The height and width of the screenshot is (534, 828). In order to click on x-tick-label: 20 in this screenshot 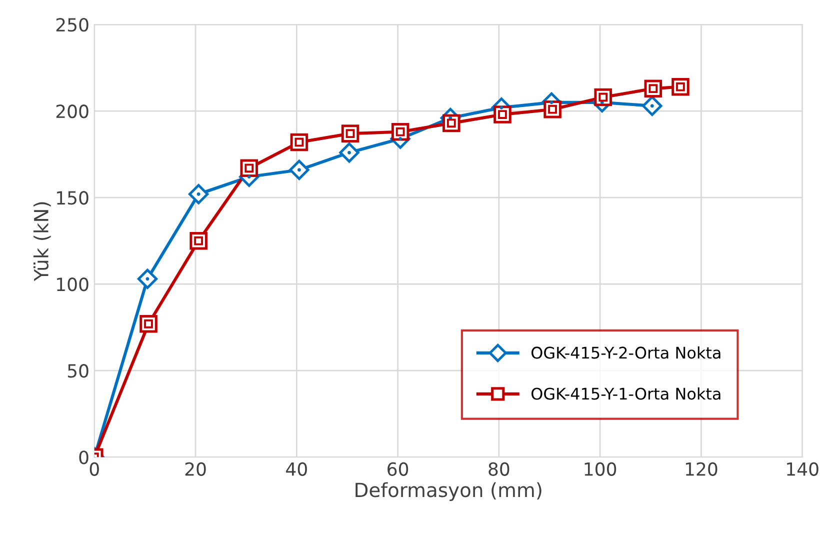, I will do `click(195, 469)`.